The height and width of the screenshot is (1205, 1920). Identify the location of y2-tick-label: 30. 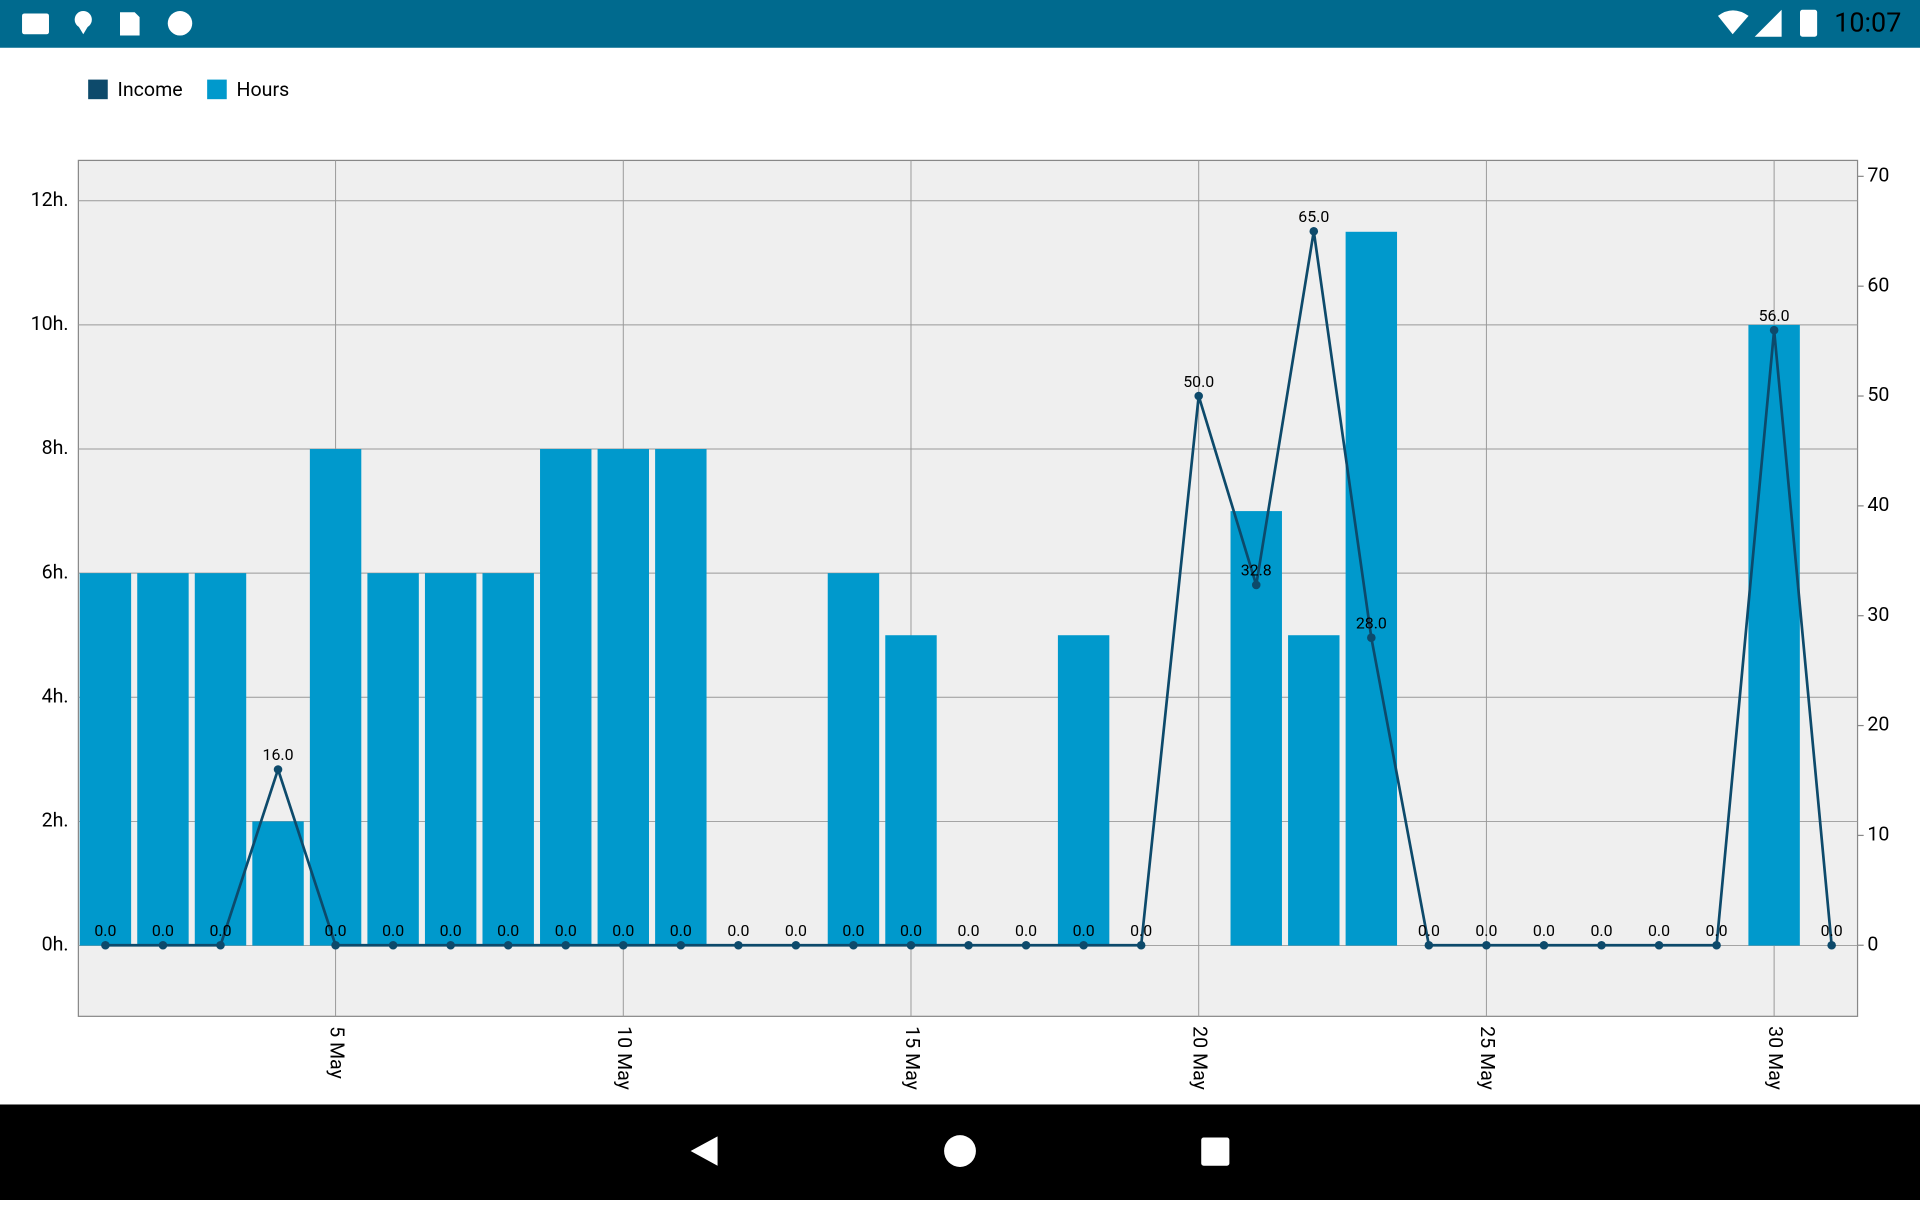
(1878, 614).